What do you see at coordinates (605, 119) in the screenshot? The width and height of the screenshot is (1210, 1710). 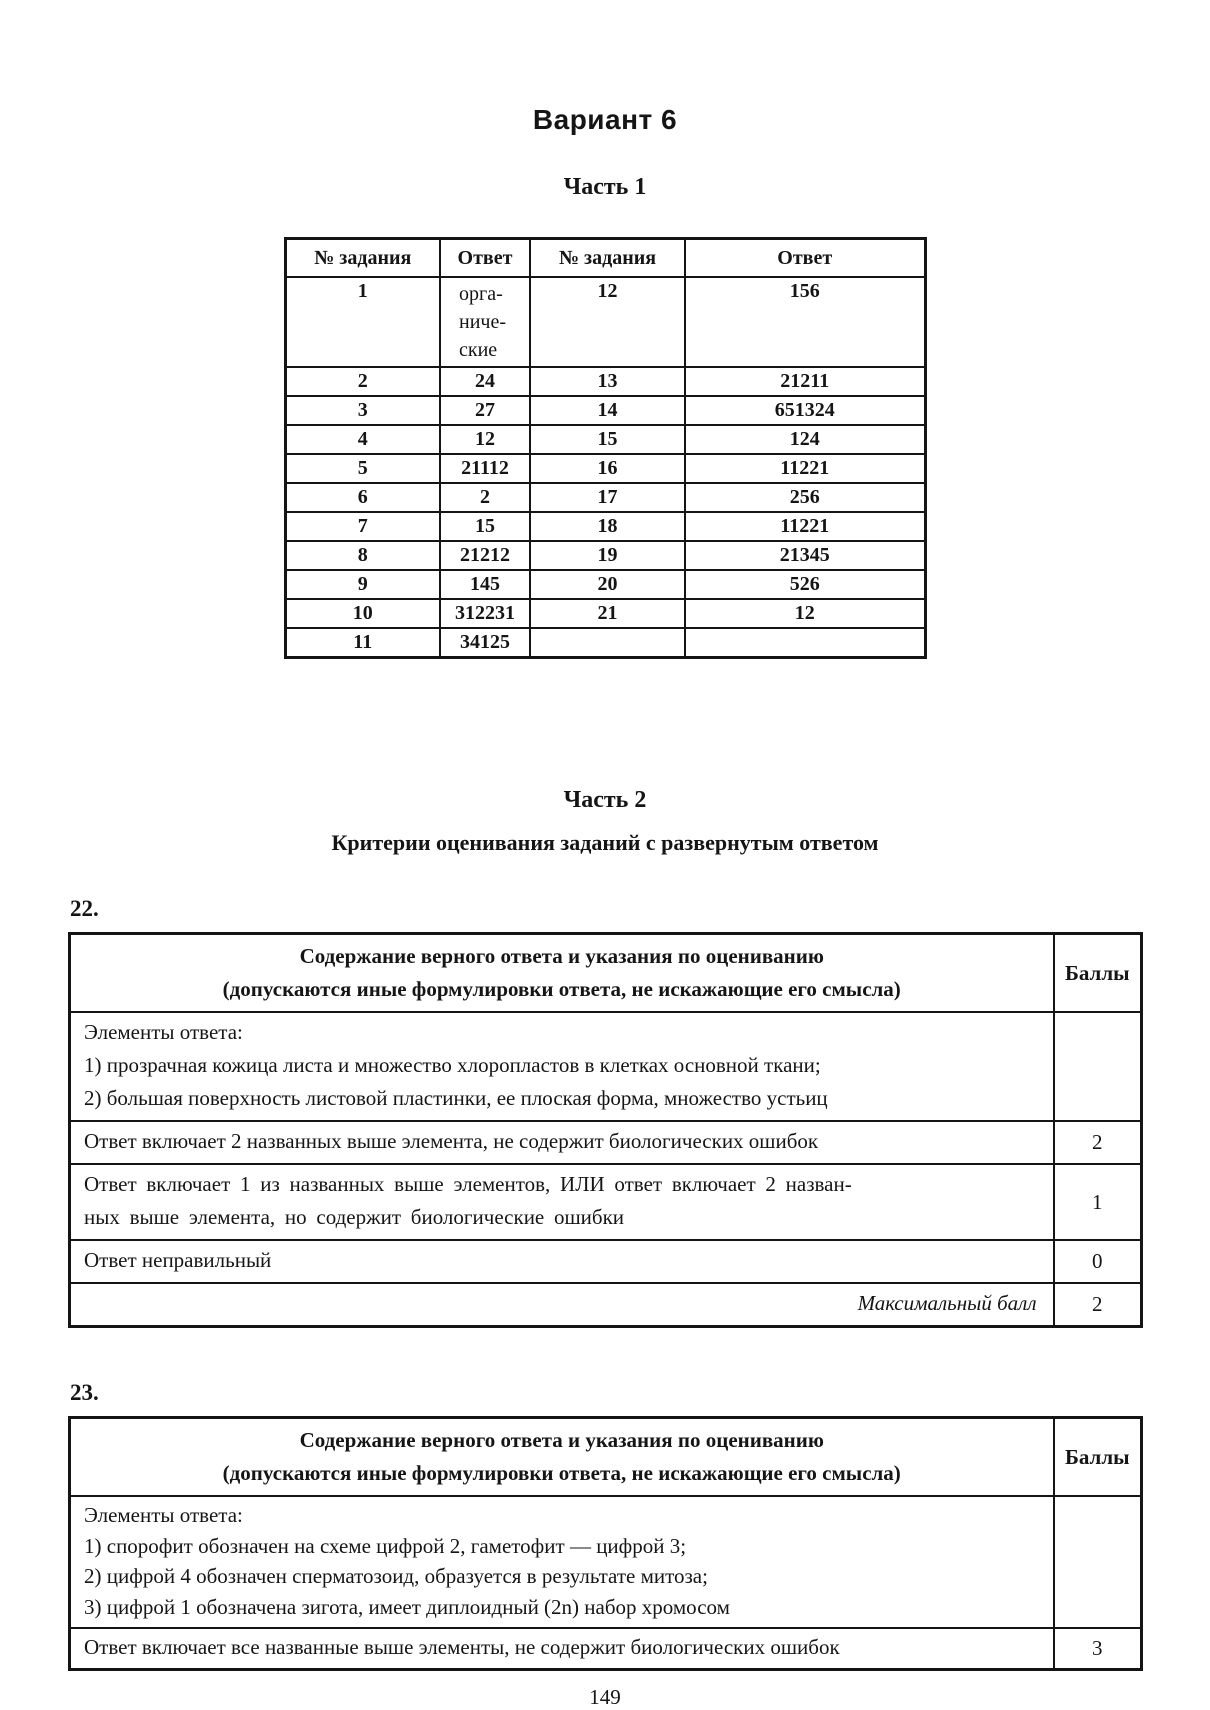 I see `variant-title: Вариант 6` at bounding box center [605, 119].